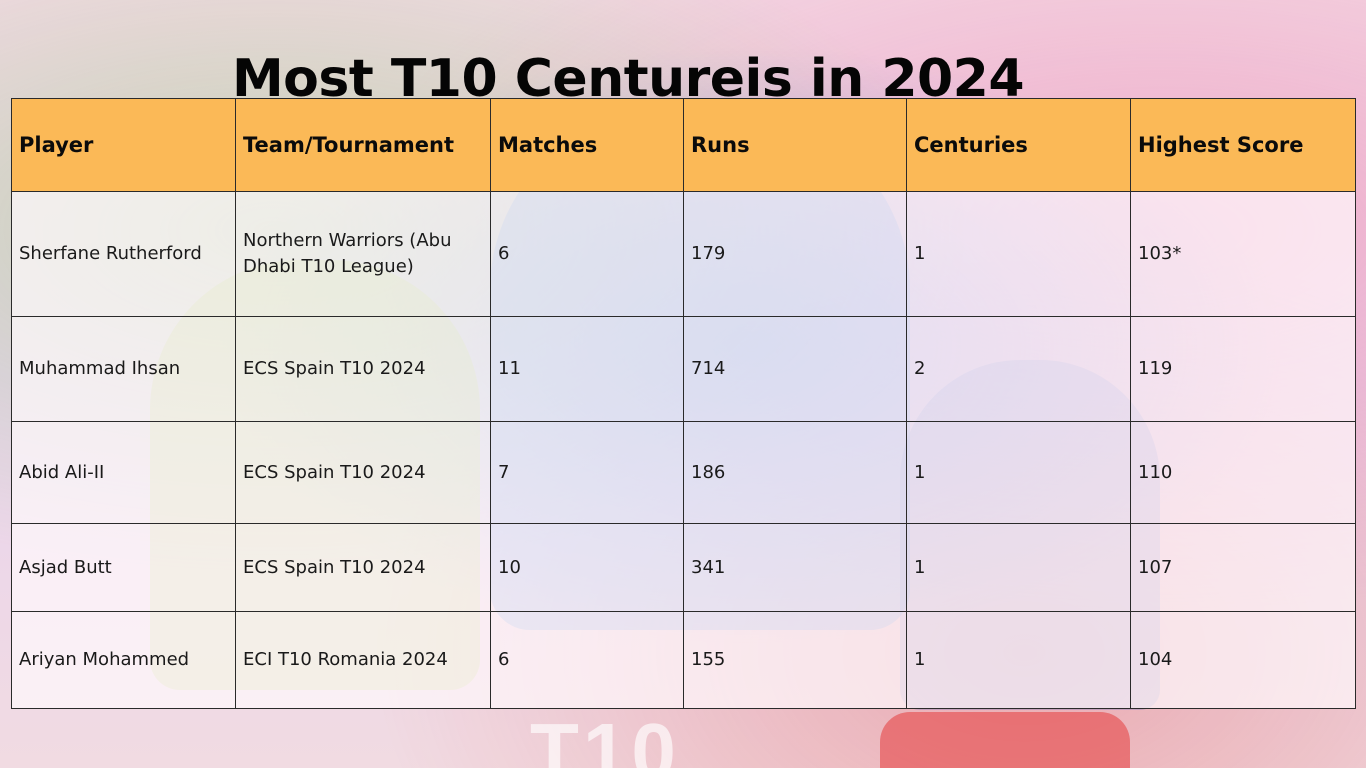 The width and height of the screenshot is (1366, 768). What do you see at coordinates (123, 472) in the screenshot?
I see `cell-player: Abid Ali-II` at bounding box center [123, 472].